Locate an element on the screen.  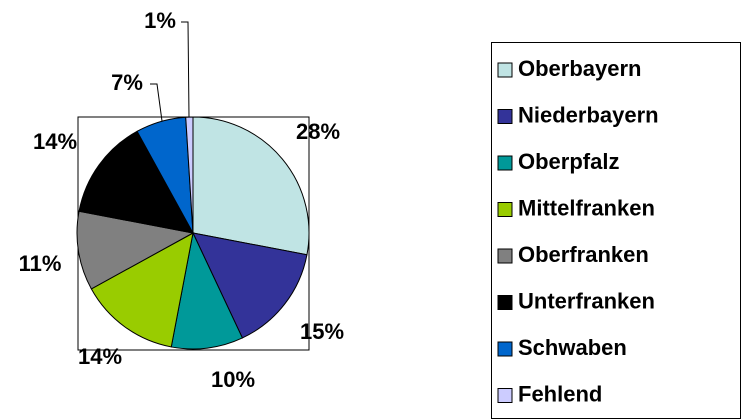
legend-label: Oberpfalz is located at coordinates (568, 161).